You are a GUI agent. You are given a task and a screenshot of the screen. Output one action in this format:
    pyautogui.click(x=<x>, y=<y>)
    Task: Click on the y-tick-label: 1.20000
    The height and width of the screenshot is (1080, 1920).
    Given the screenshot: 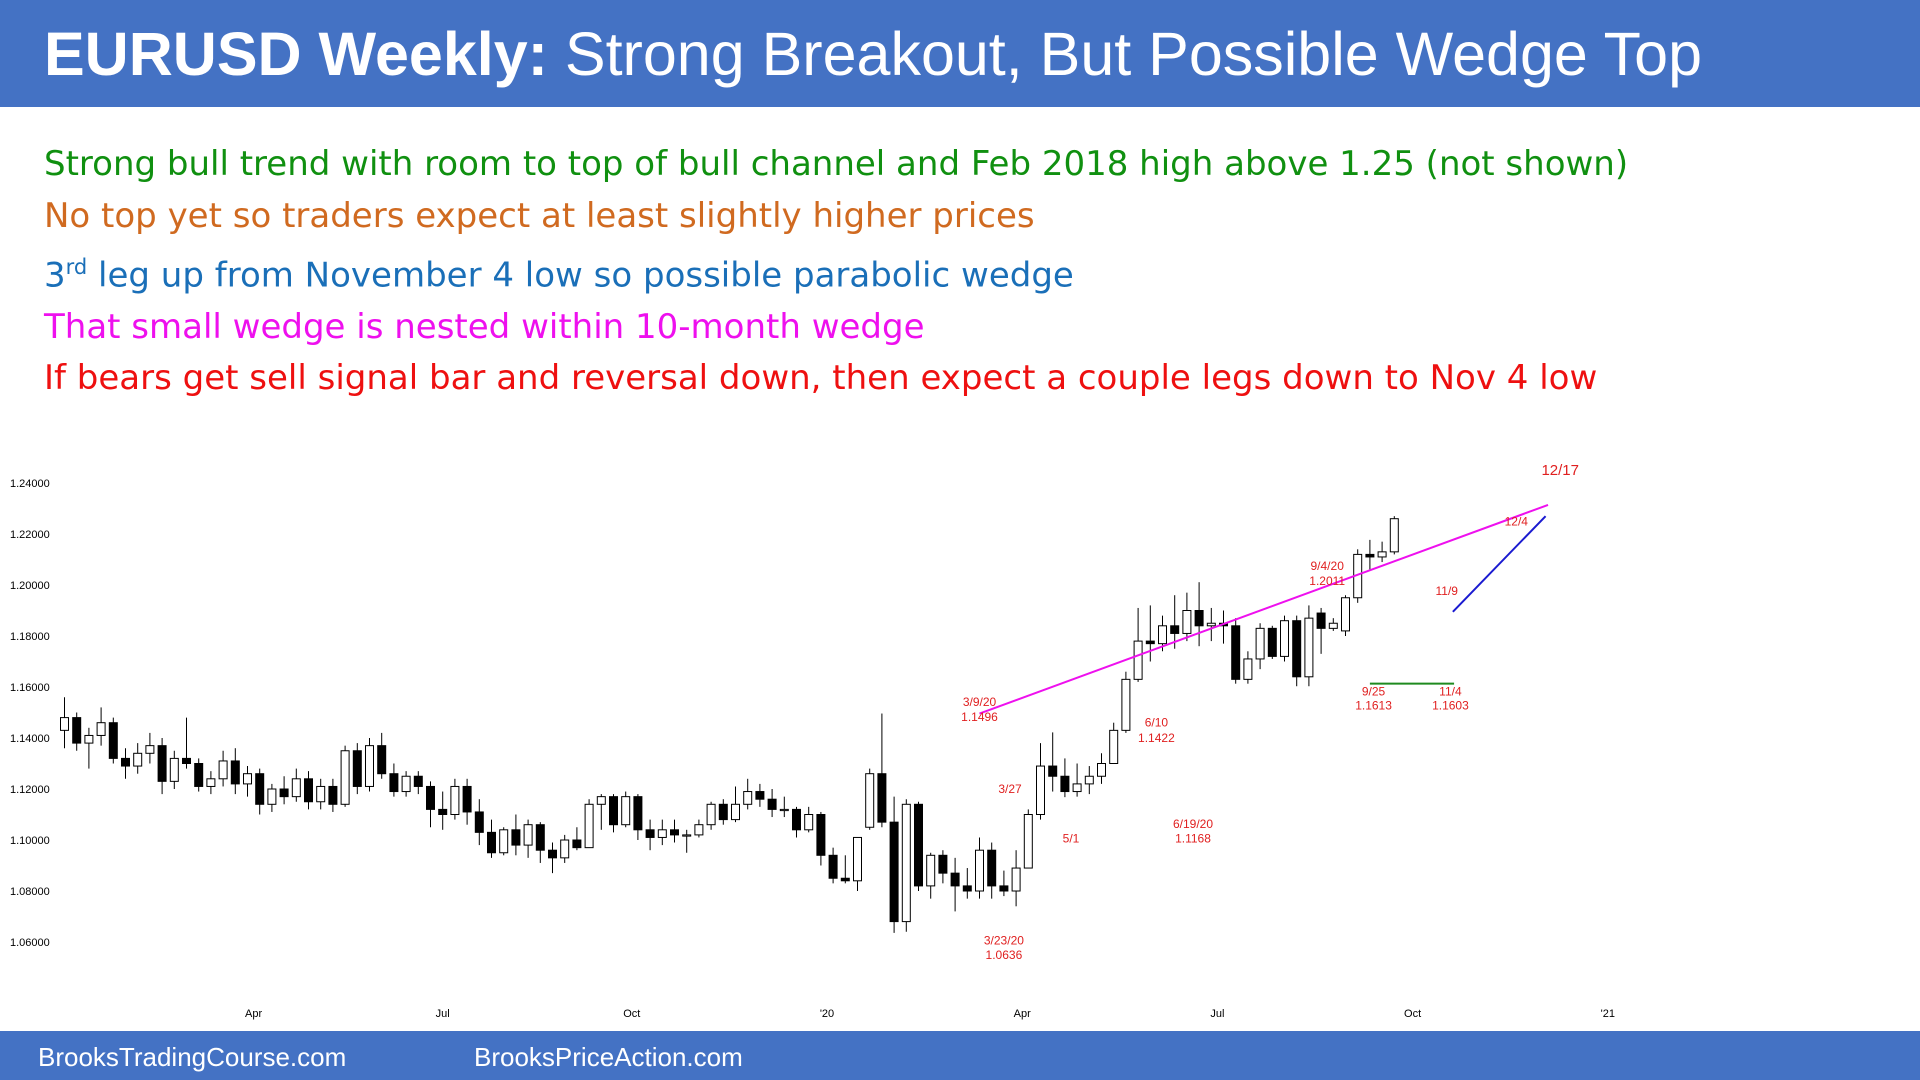 What is the action you would take?
    pyautogui.click(x=30, y=586)
    